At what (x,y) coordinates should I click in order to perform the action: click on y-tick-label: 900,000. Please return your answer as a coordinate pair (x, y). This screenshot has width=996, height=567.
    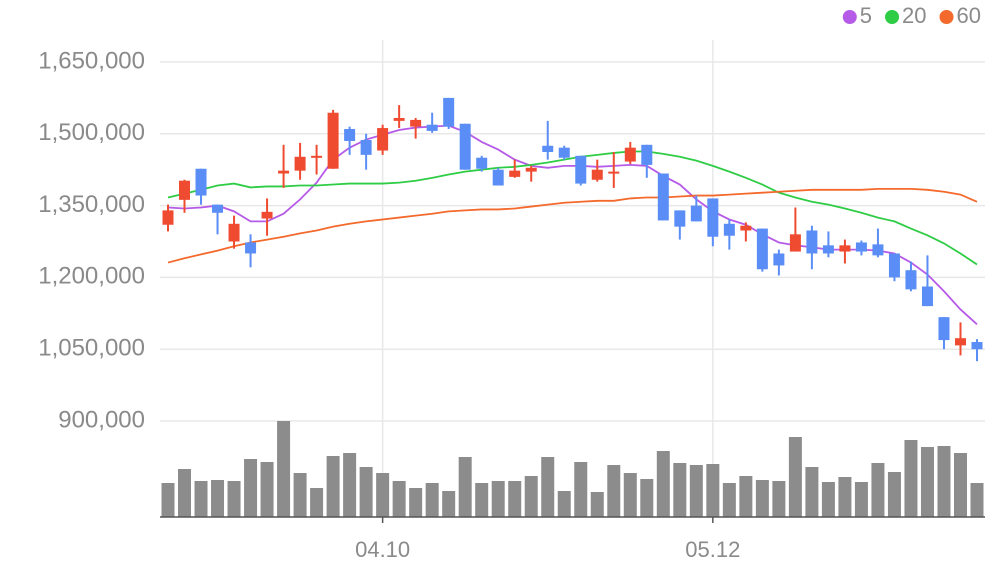
    Looking at the image, I should click on (101, 419).